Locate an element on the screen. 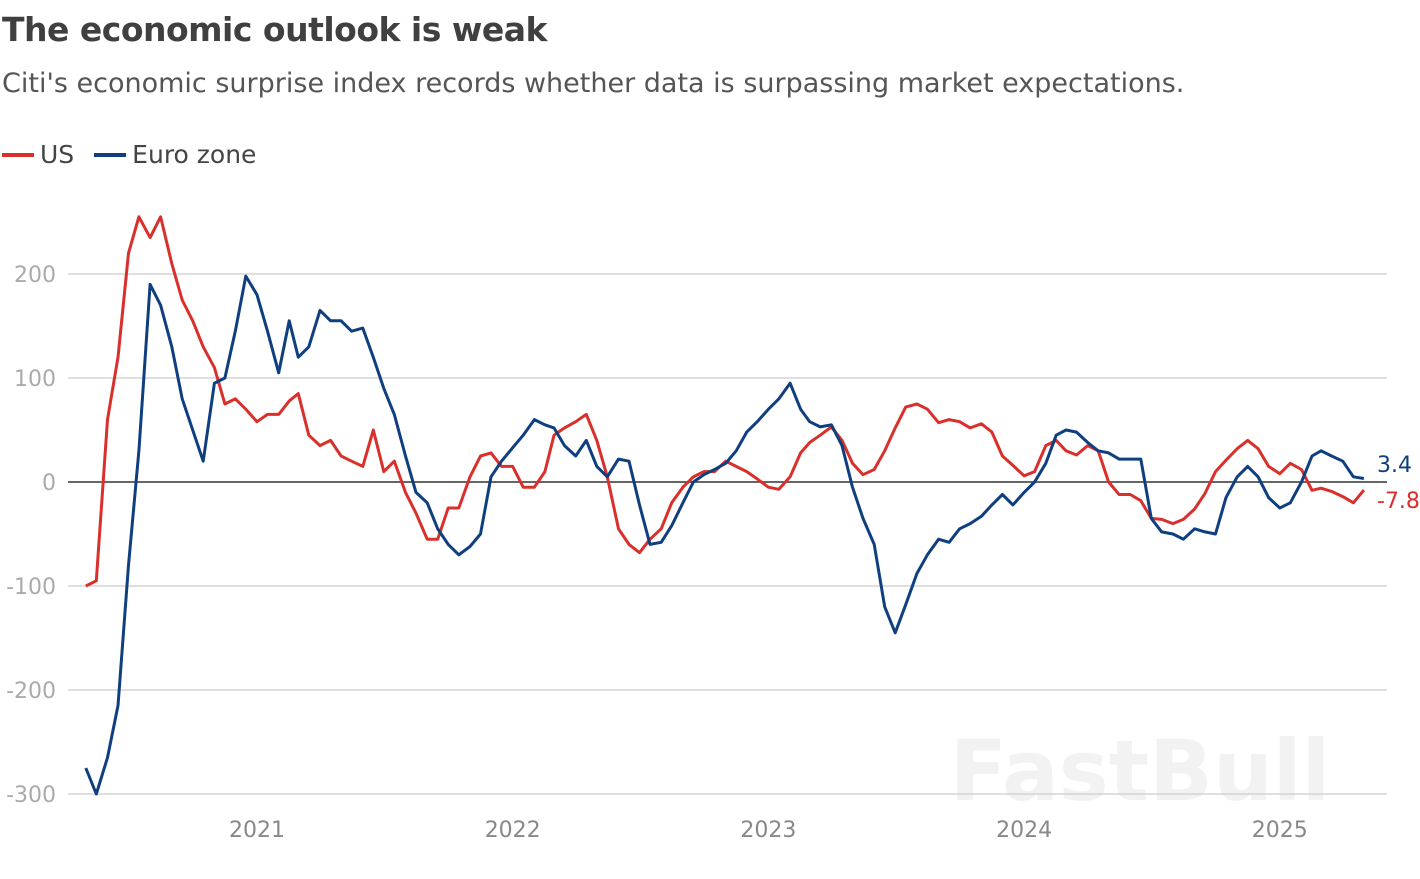  legend-label-us: US is located at coordinates (57, 154).